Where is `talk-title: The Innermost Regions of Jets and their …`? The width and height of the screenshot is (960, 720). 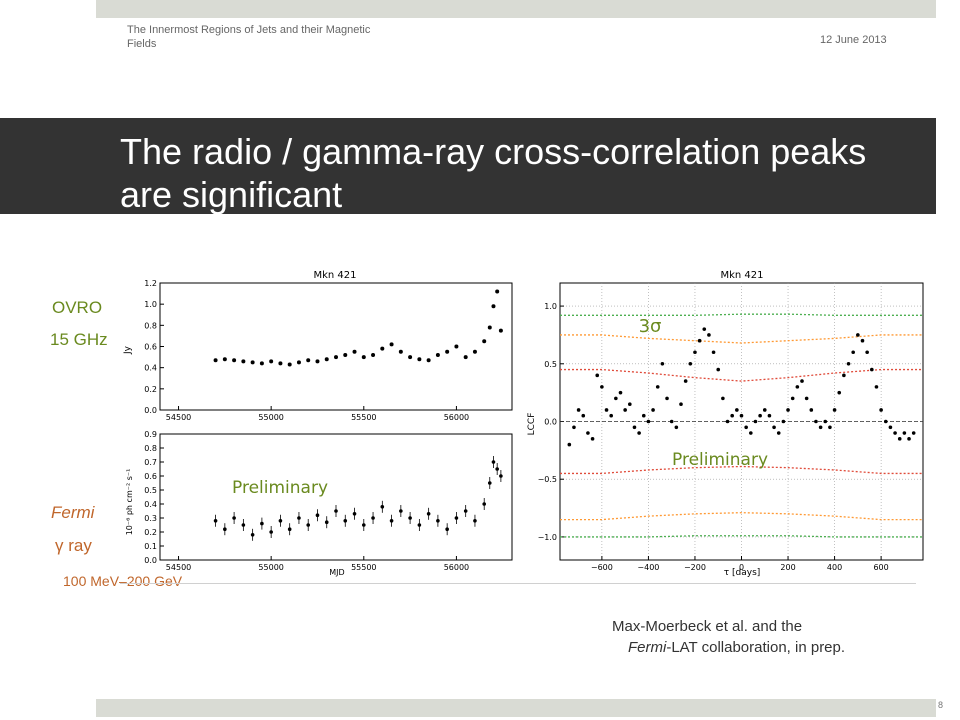 talk-title: The Innermost Regions of Jets and their … is located at coordinates (249, 37).